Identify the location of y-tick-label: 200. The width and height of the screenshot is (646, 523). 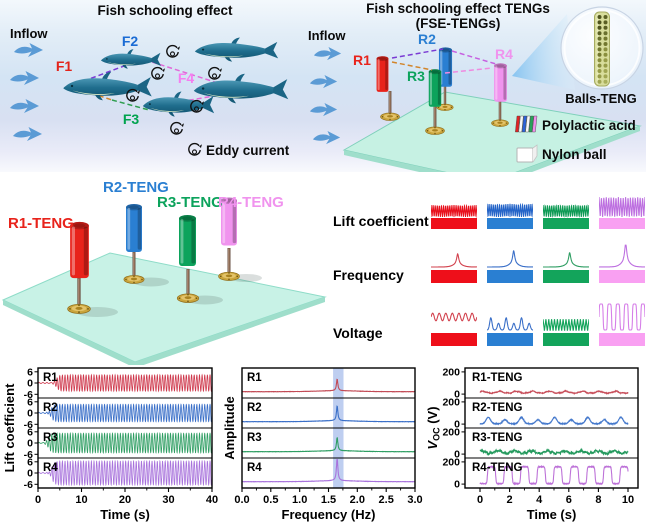
(451, 432).